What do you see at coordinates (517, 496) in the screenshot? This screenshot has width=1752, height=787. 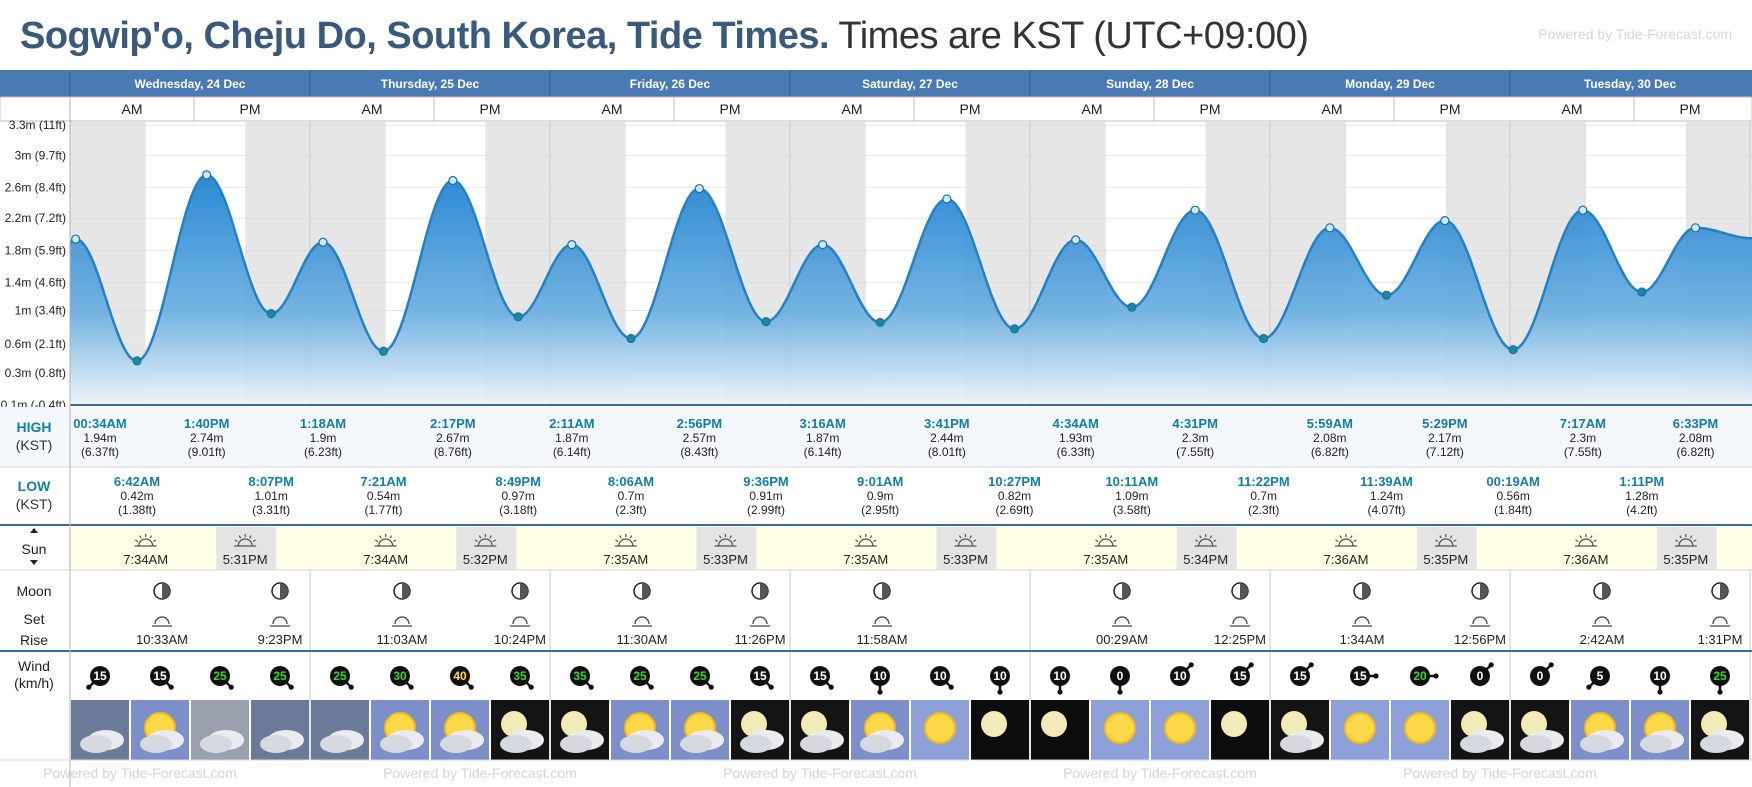 I see `tide-height-m: 0.97m` at bounding box center [517, 496].